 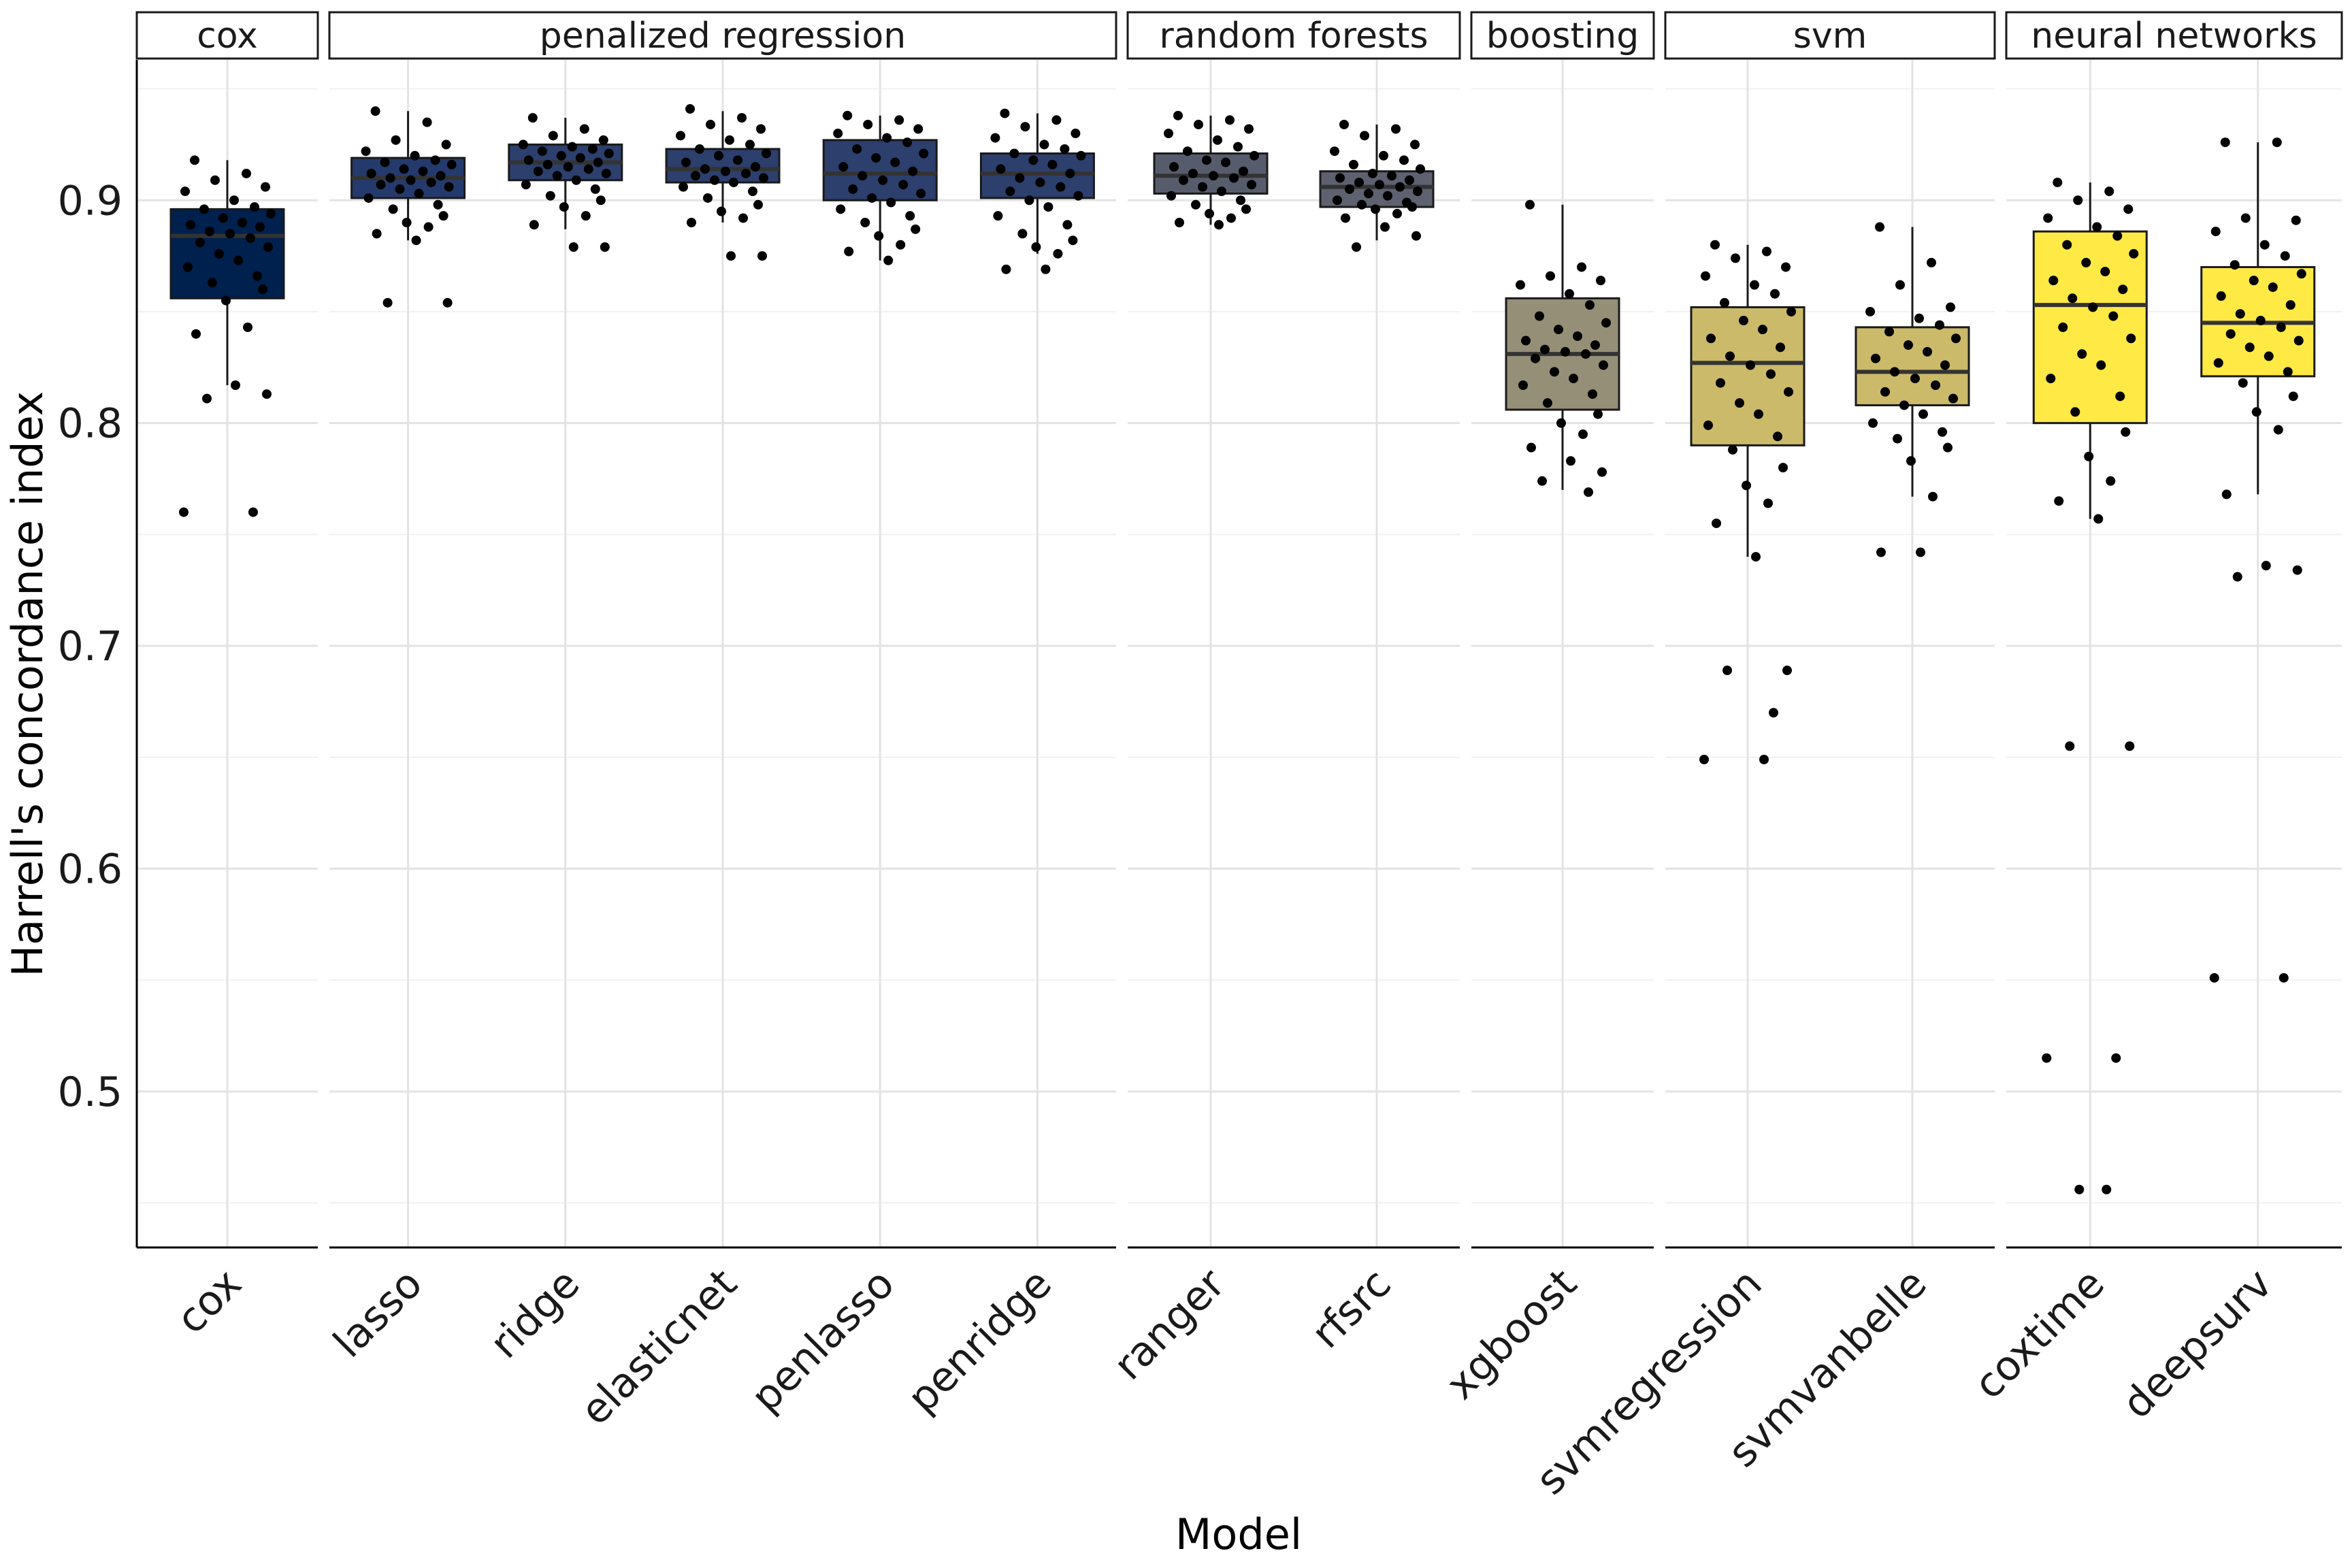 What do you see at coordinates (1562, 36) in the screenshot?
I see `facet-strip-label: boosting` at bounding box center [1562, 36].